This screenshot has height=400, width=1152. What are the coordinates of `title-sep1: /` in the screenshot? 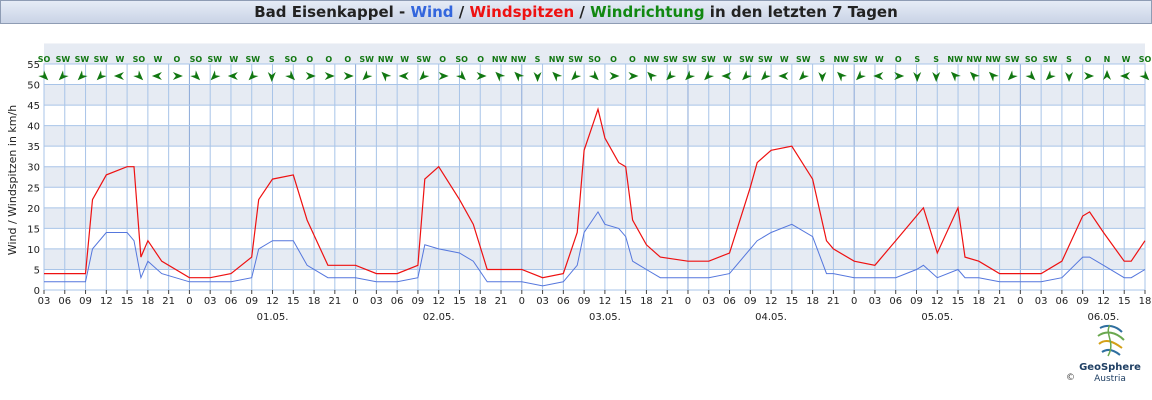 It's located at (461, 12).